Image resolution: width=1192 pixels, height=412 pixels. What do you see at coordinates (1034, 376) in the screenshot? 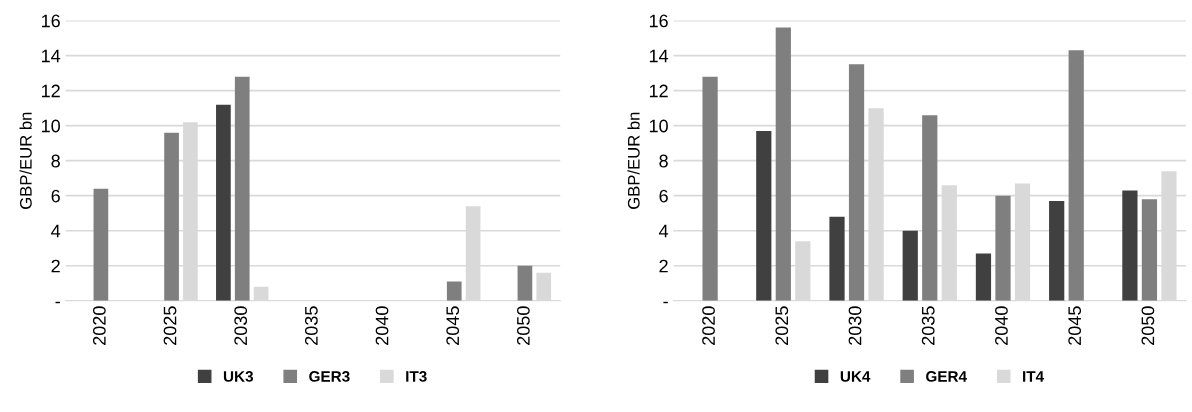
I see `legend-label: IT4` at bounding box center [1034, 376].